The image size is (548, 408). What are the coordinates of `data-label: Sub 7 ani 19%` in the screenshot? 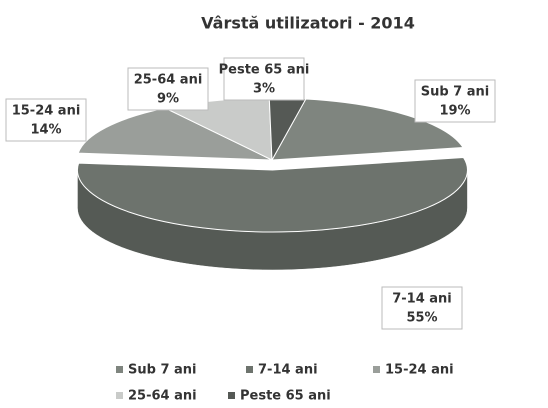 It's located at (455, 101).